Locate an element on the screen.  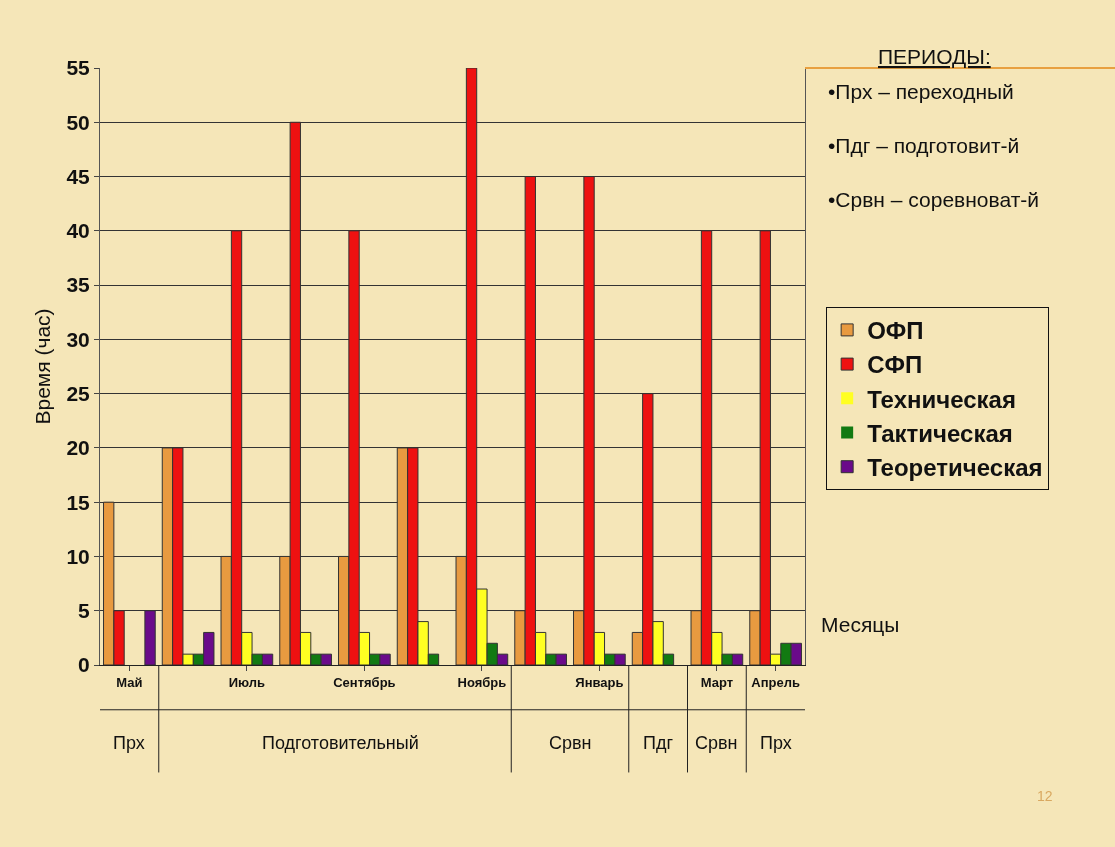
y-tick-label: 40 is located at coordinates (78, 231).